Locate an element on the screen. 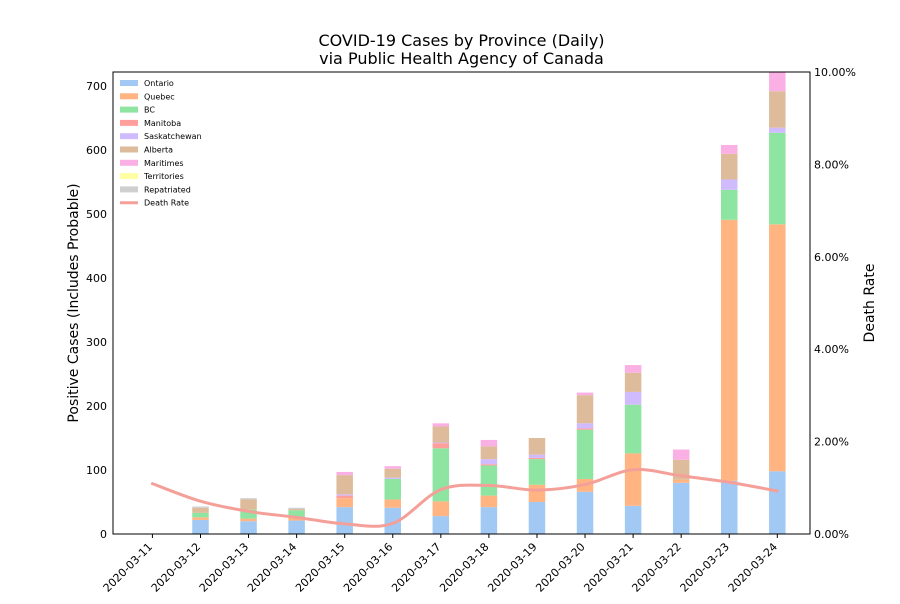  y2-tick-label-8.00%: 8.00% is located at coordinates (831, 164).